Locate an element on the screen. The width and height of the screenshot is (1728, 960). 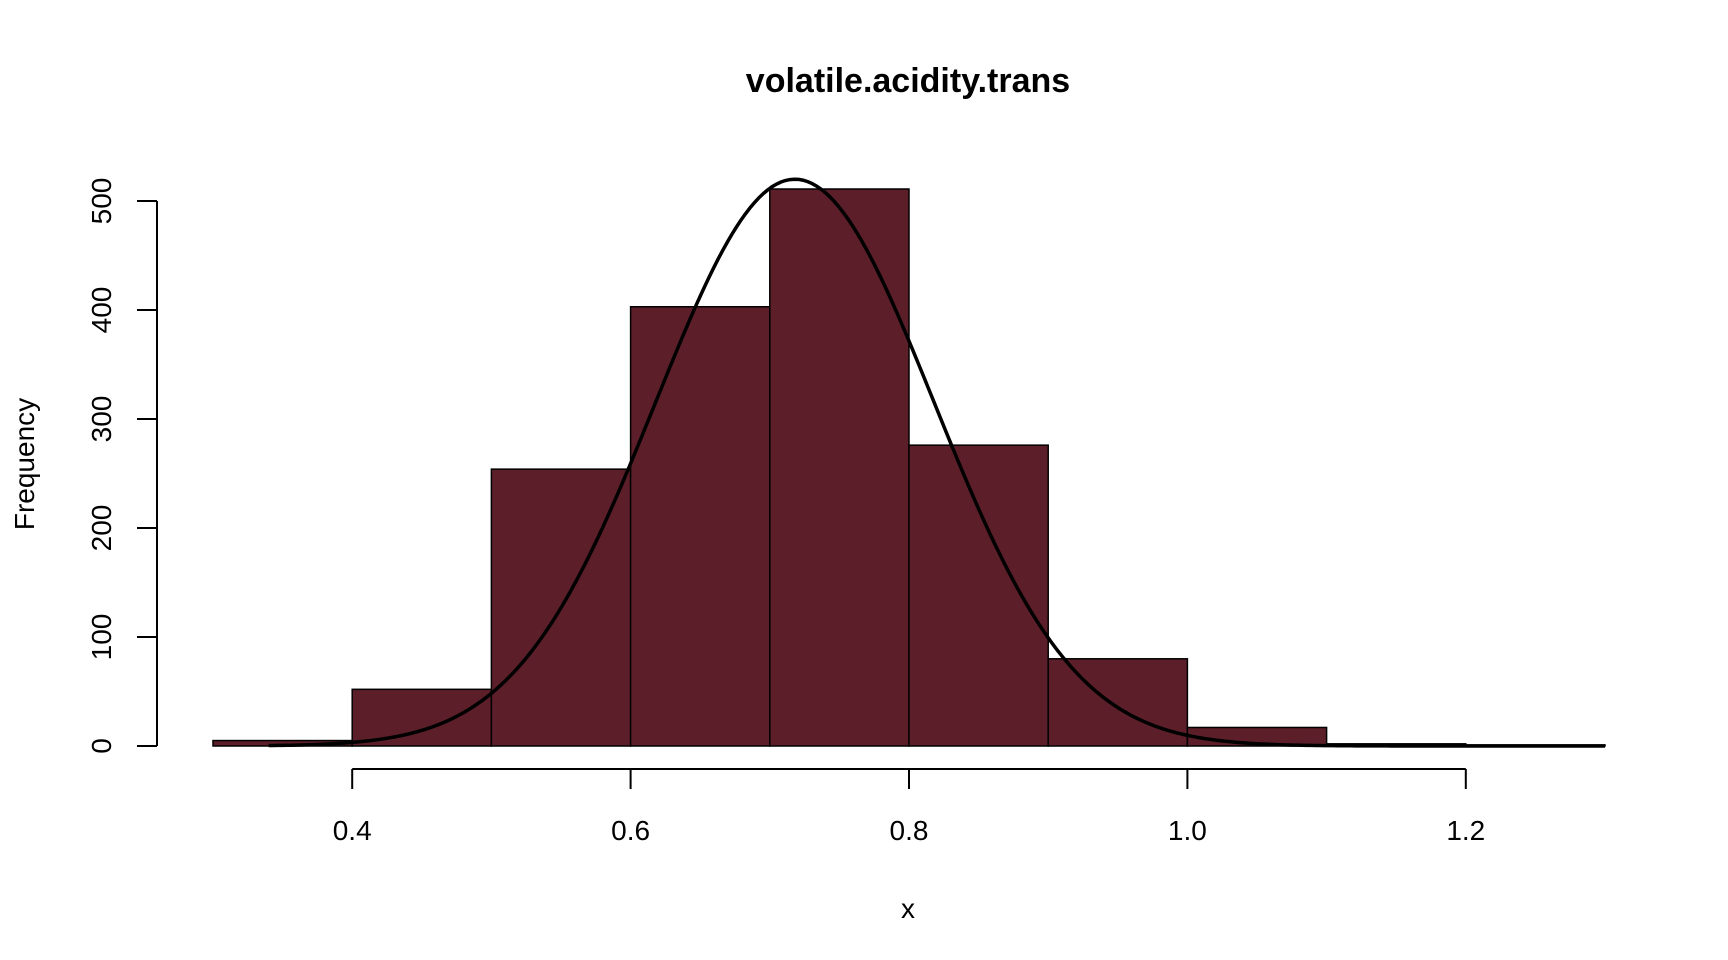
x-axis-label: x is located at coordinates (908, 908).